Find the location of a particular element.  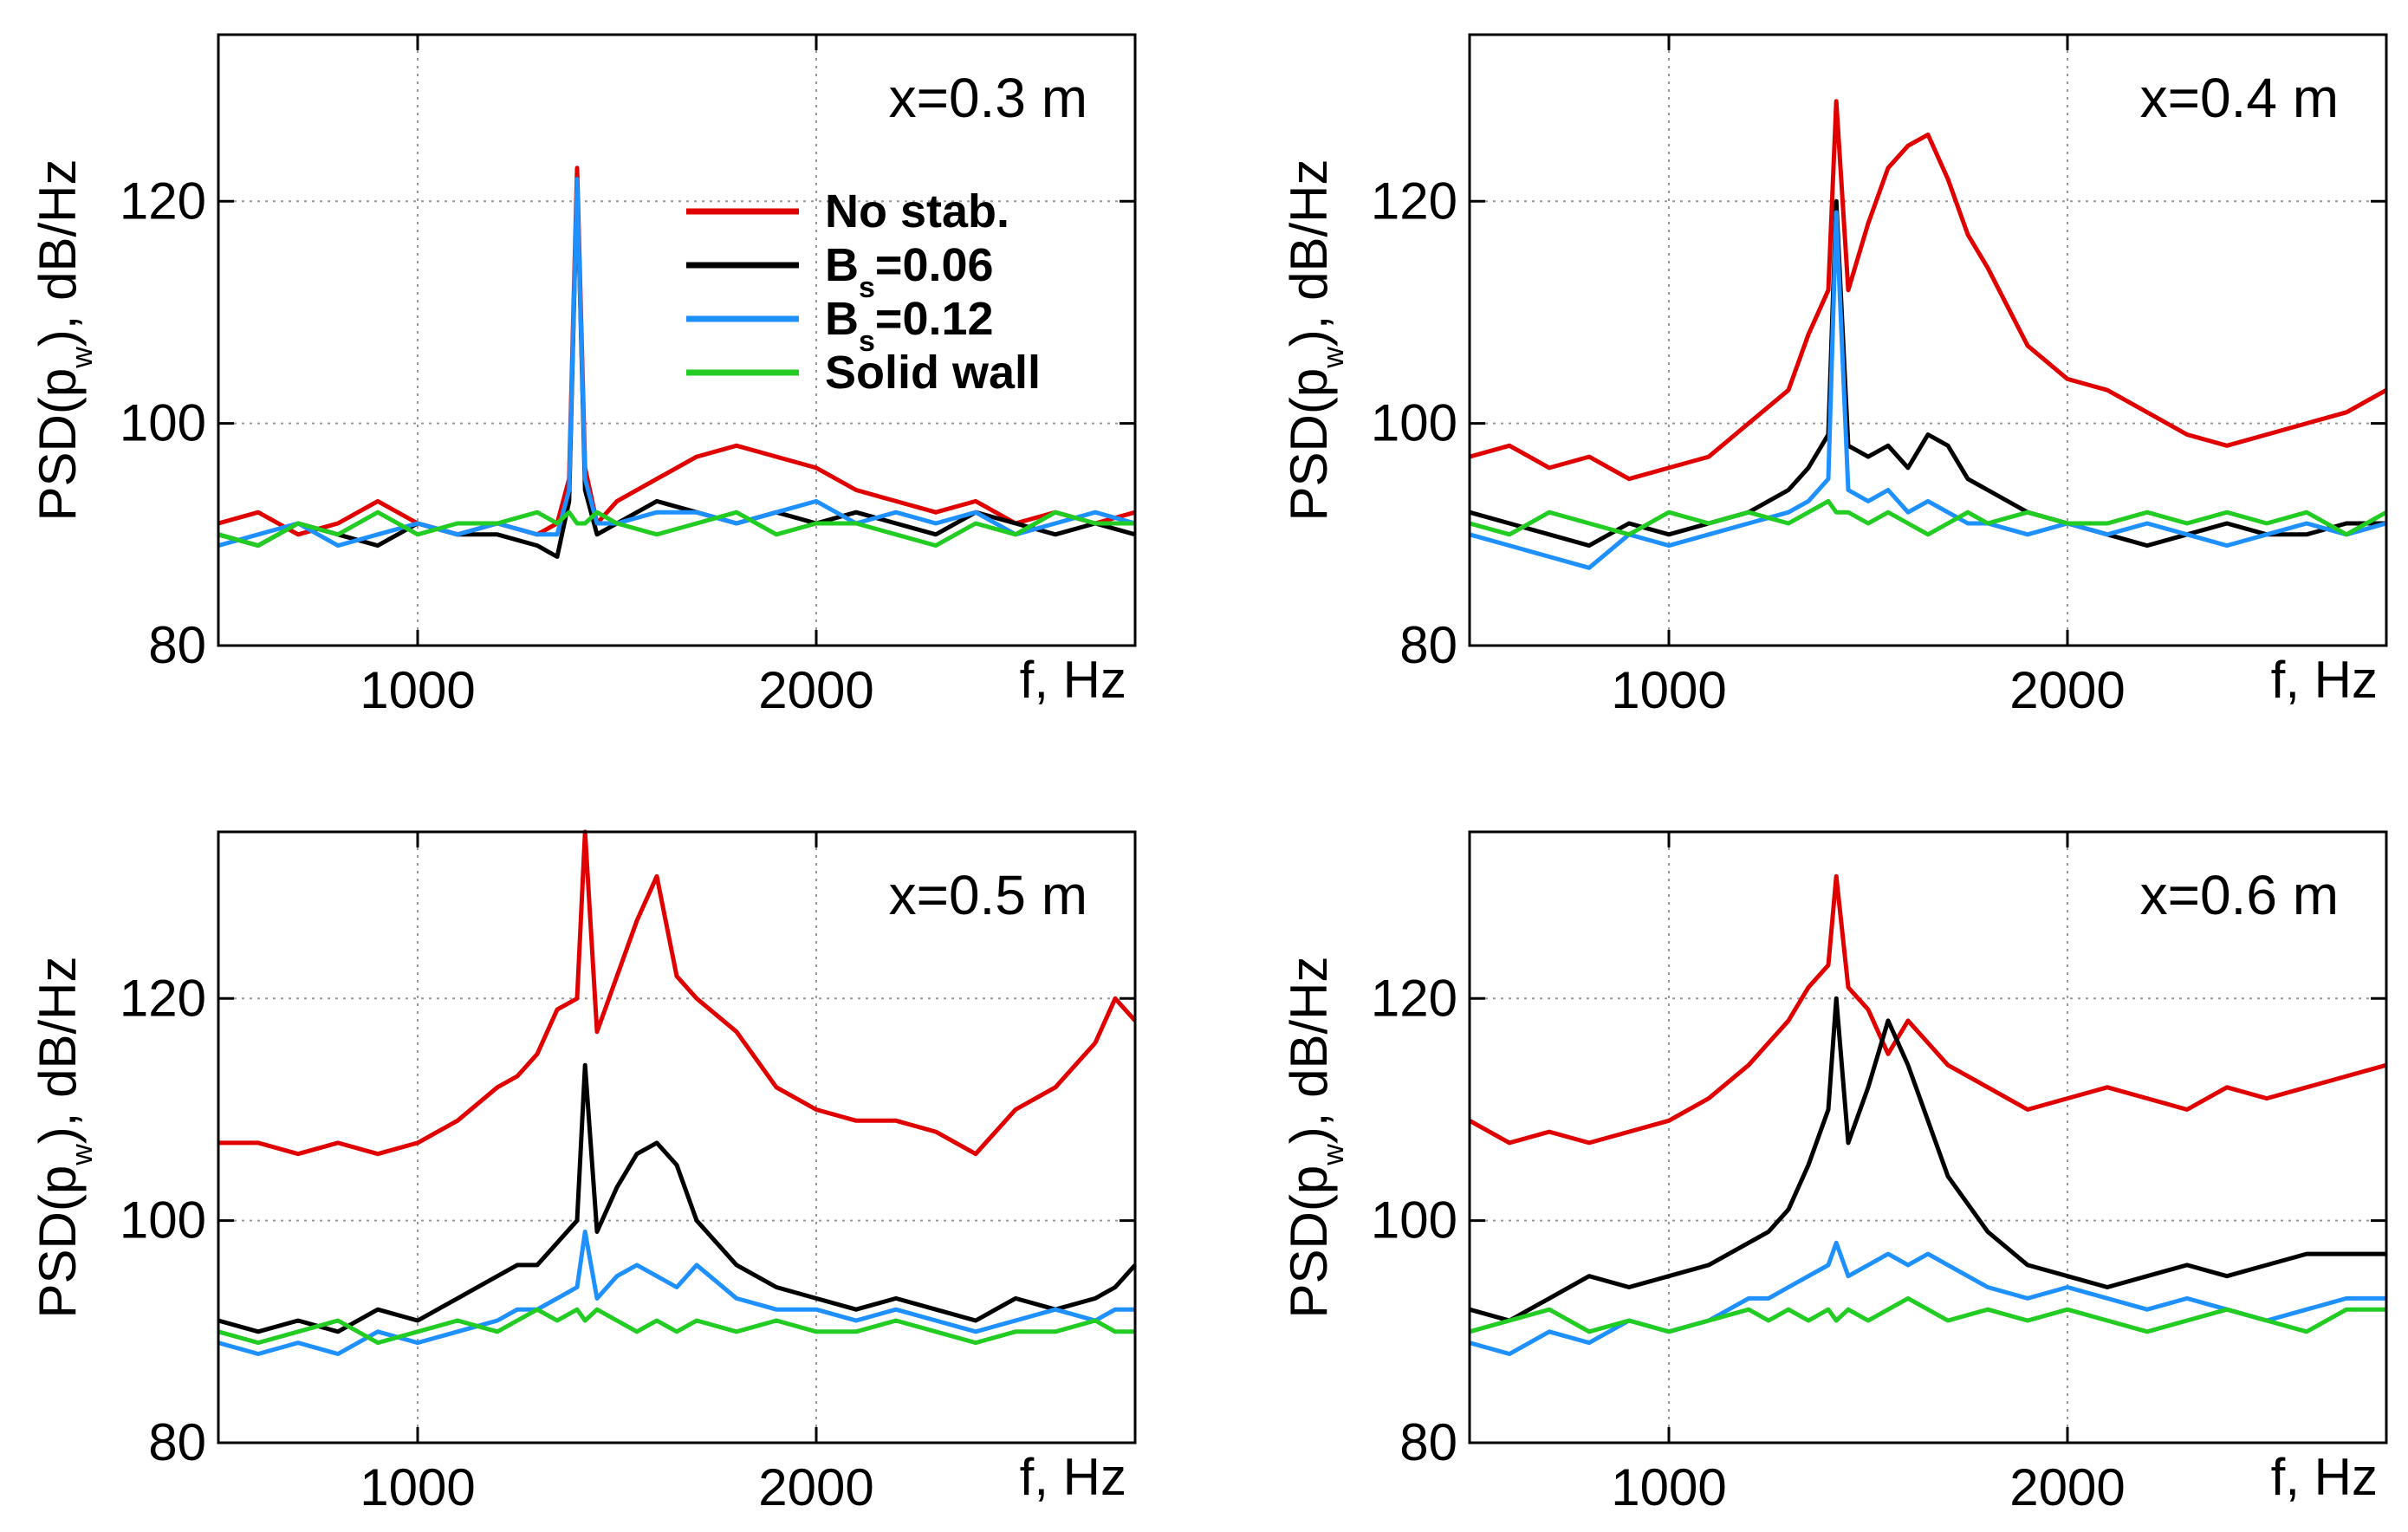

legend-label-1: No stab. is located at coordinates (917, 211).